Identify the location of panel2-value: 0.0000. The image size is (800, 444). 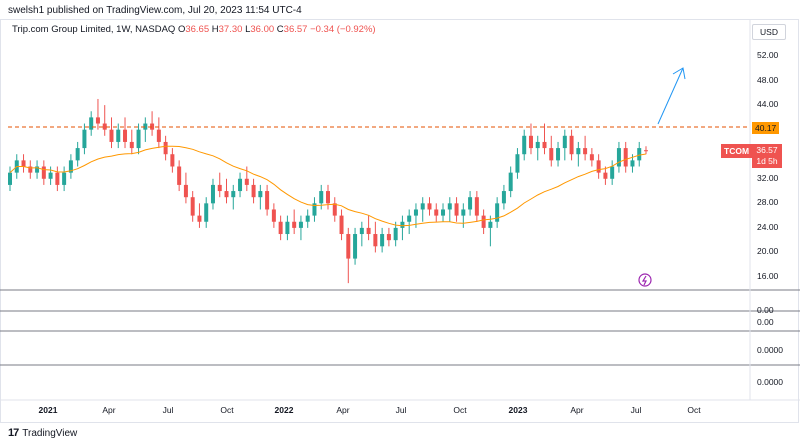
(770, 350).